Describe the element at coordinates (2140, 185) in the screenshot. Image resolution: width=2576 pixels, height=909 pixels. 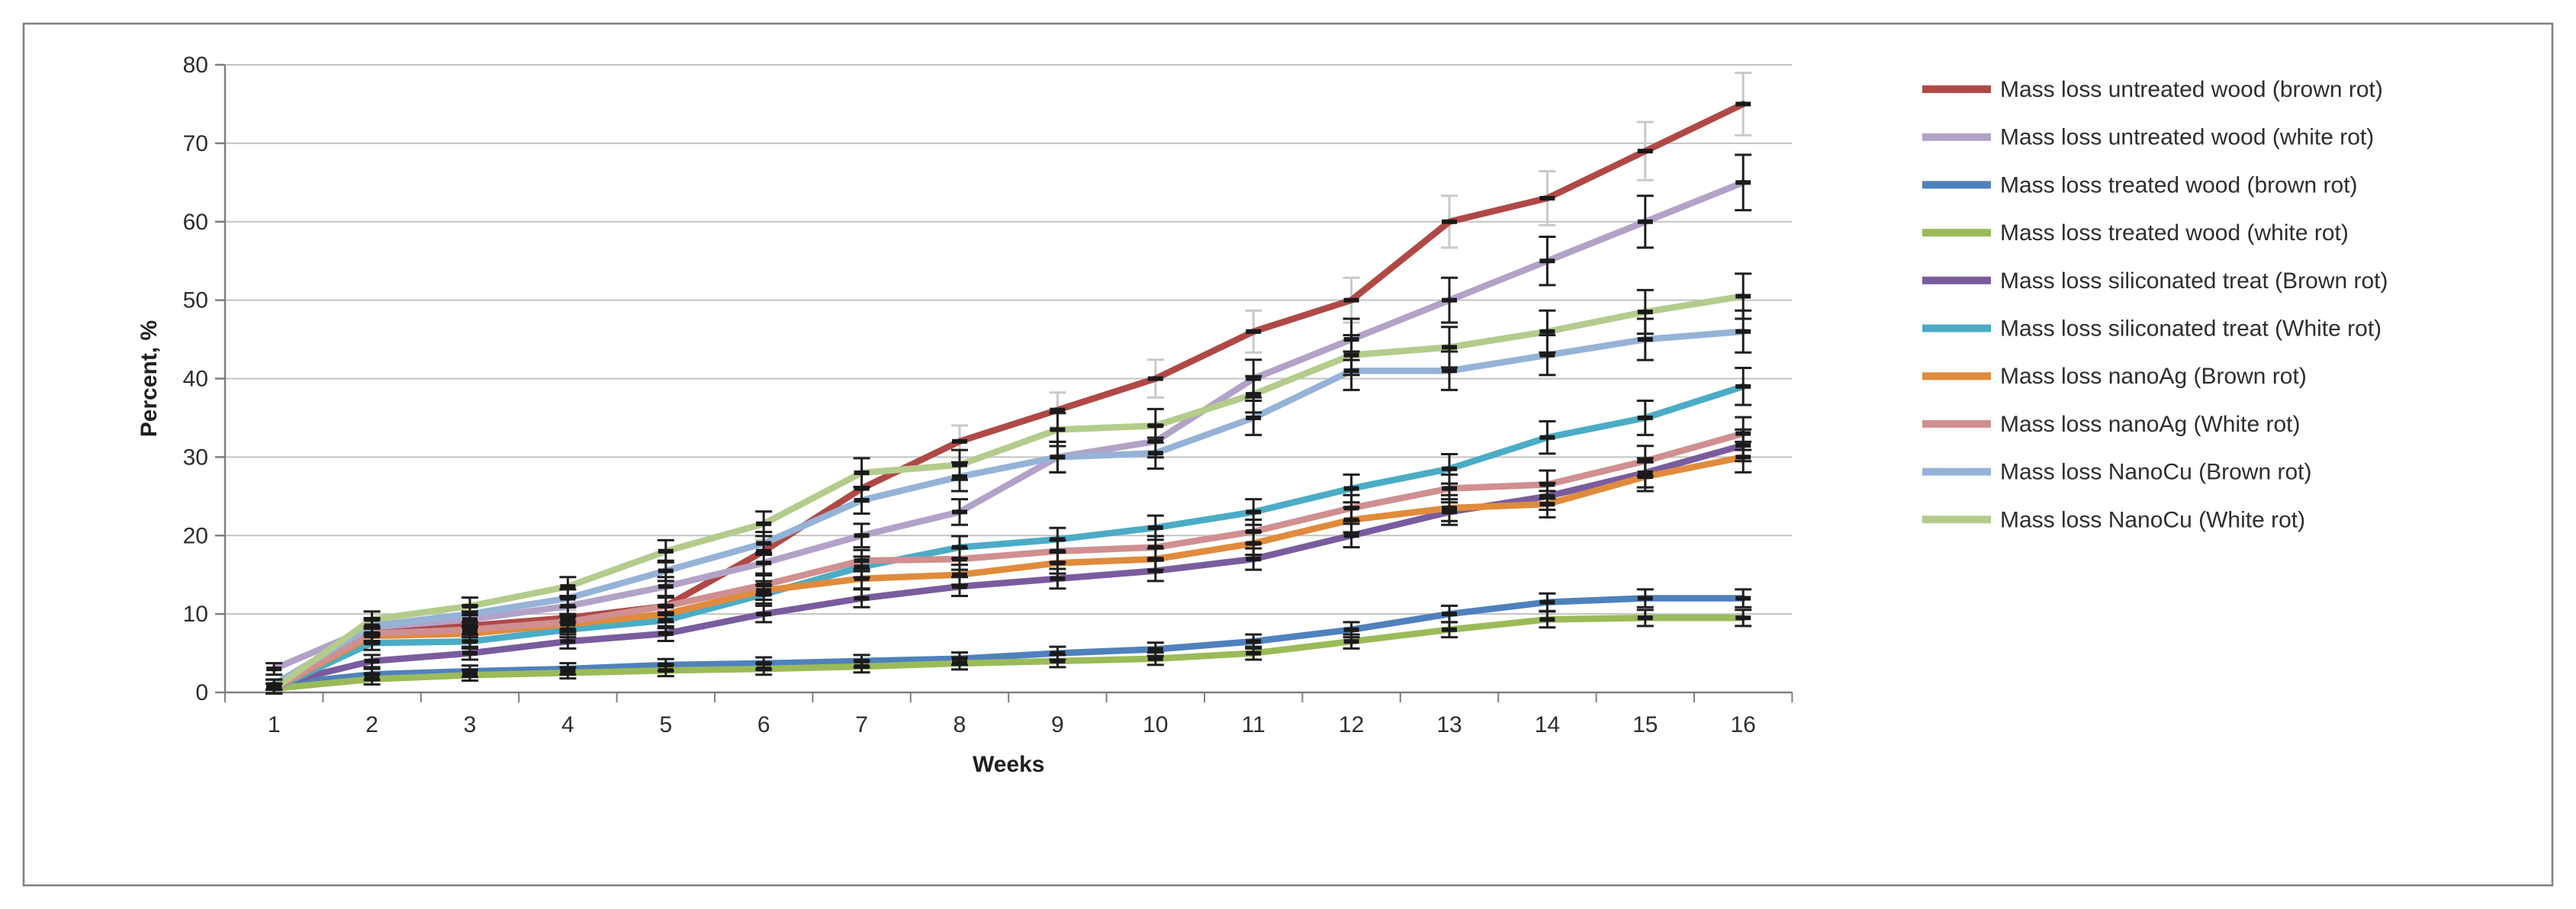
I see `legend-item: Mass loss treated wood (brown rot)` at that location.